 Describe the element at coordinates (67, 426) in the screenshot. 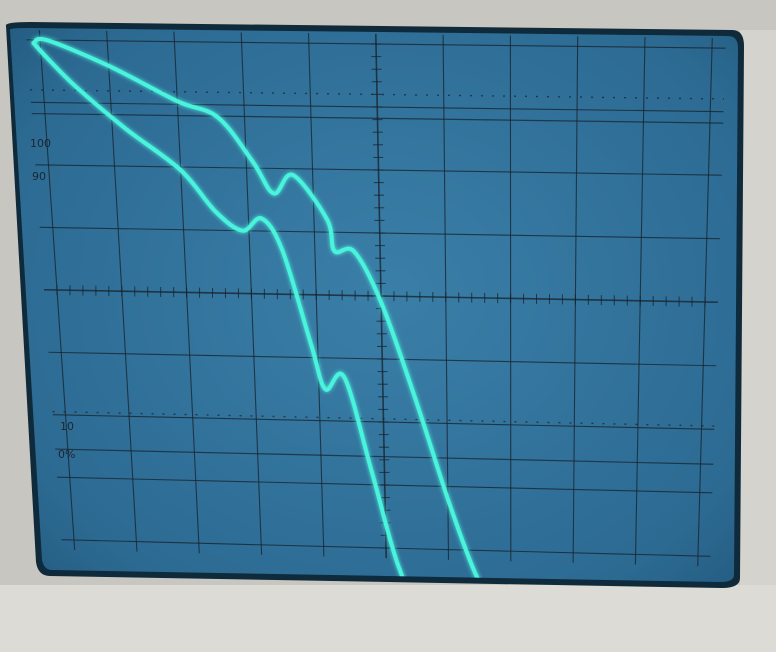

I see `label-10: 10` at that location.